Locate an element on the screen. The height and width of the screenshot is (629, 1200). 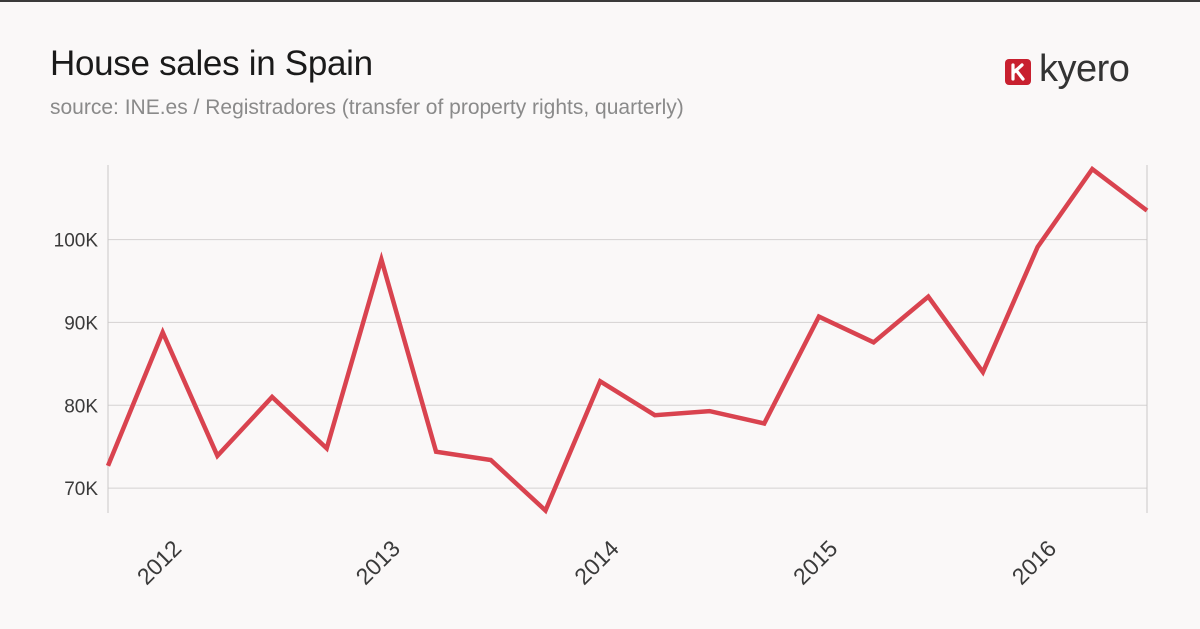
y-axis: 70K 80K 90K 100K is located at coordinates (76, 366).